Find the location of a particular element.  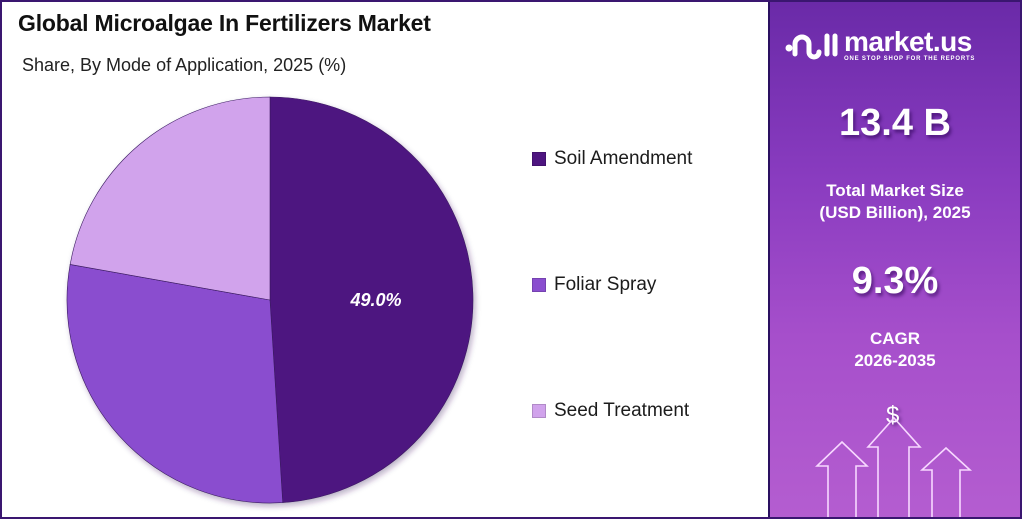

pie-slice-seed-treatment is located at coordinates (170, 198).